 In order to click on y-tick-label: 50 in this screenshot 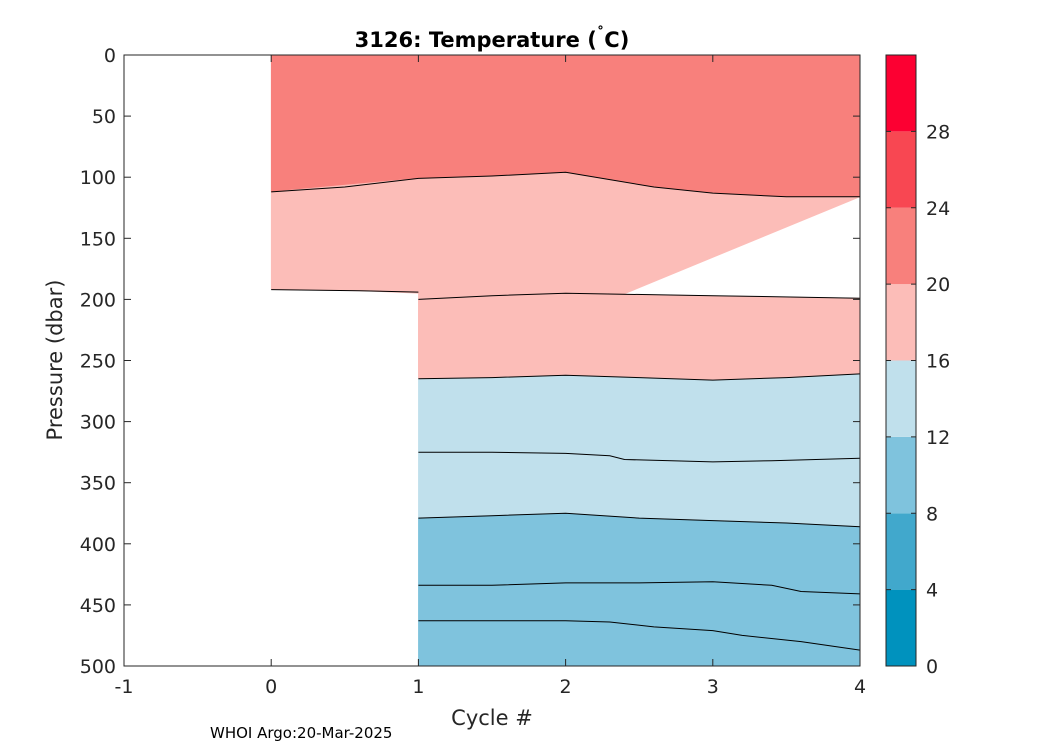, I will do `click(104, 117)`.